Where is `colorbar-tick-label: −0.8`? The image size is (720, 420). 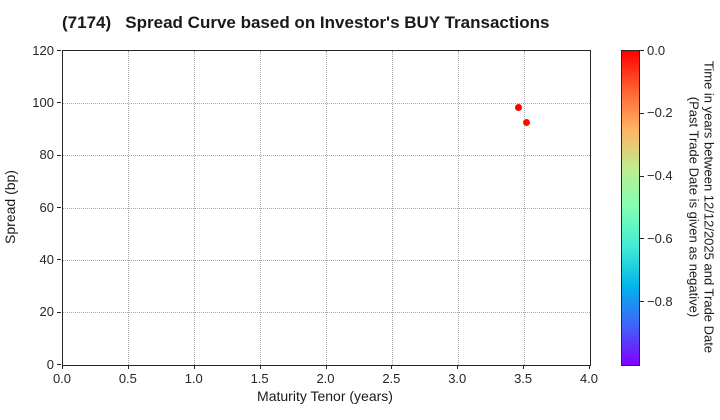 colorbar-tick-label: −0.8 is located at coordinates (660, 301).